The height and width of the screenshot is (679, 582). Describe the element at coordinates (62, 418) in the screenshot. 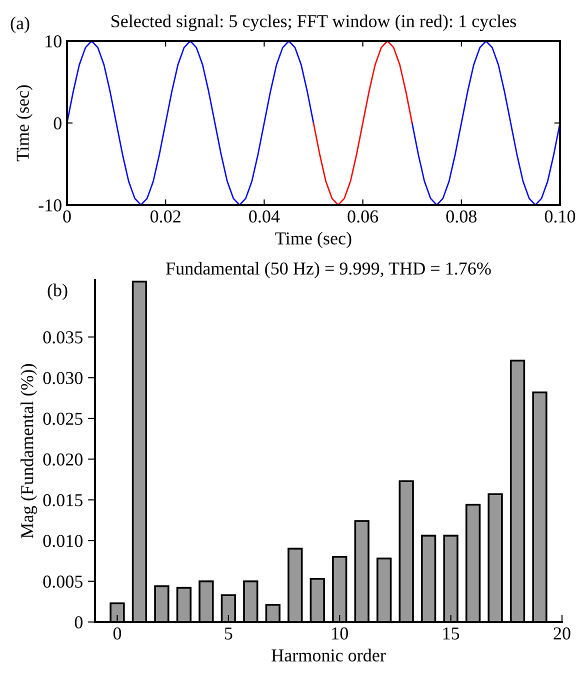

I see `y-tick-label: 0.025` at that location.